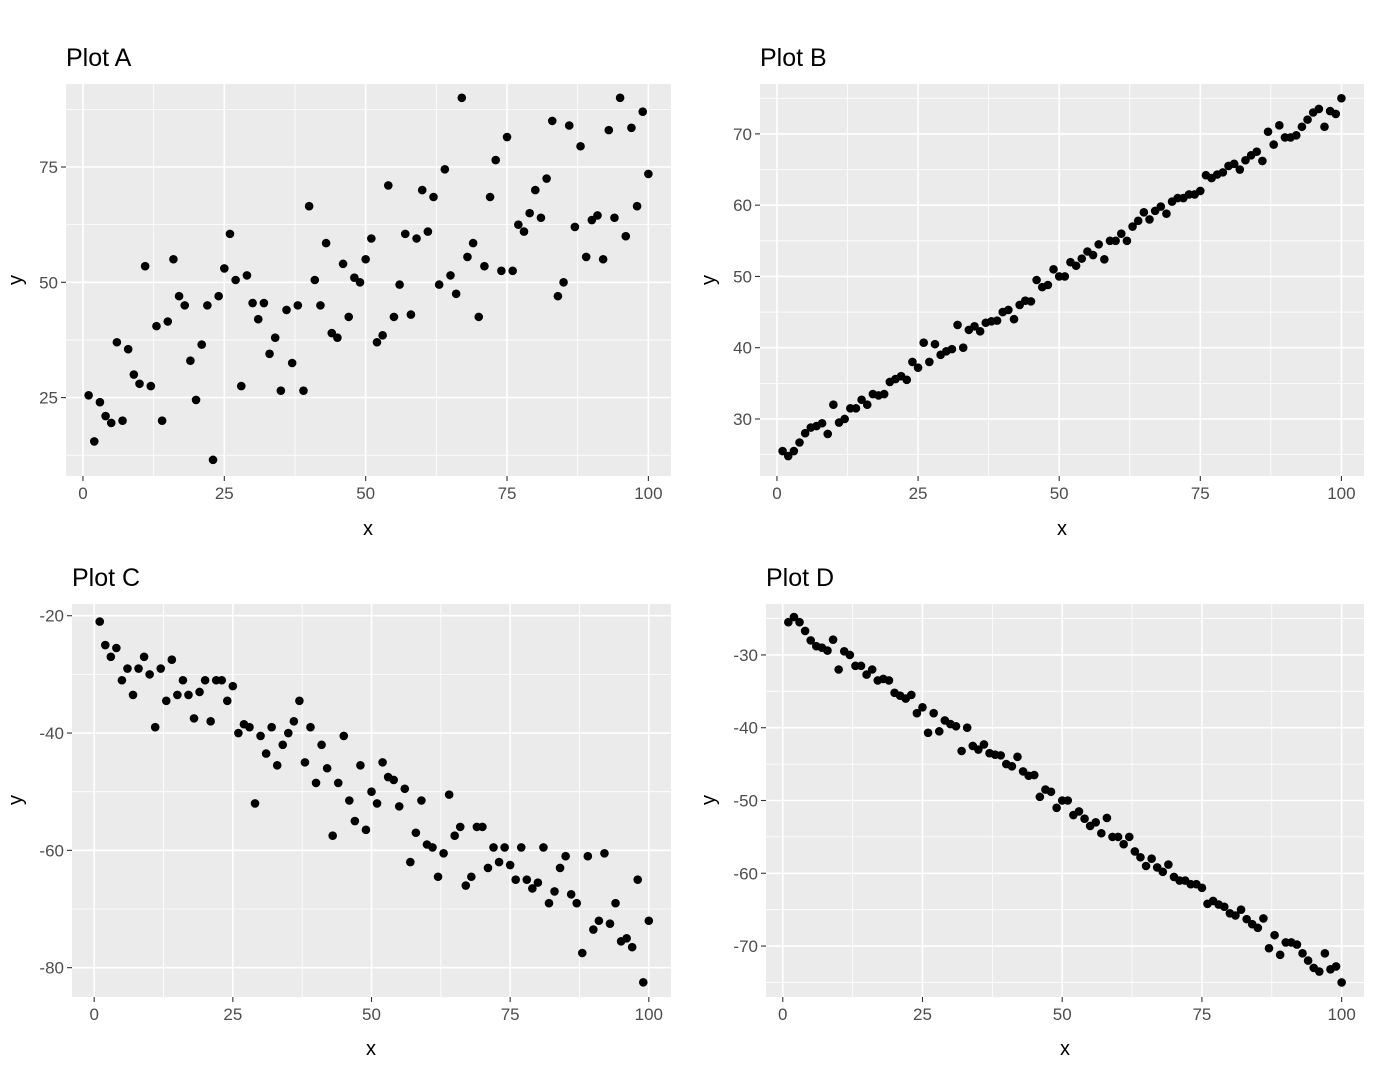 The height and width of the screenshot is (1066, 1386). What do you see at coordinates (51, 616) in the screenshot?
I see `plot-c-y-tick-label: -20` at bounding box center [51, 616].